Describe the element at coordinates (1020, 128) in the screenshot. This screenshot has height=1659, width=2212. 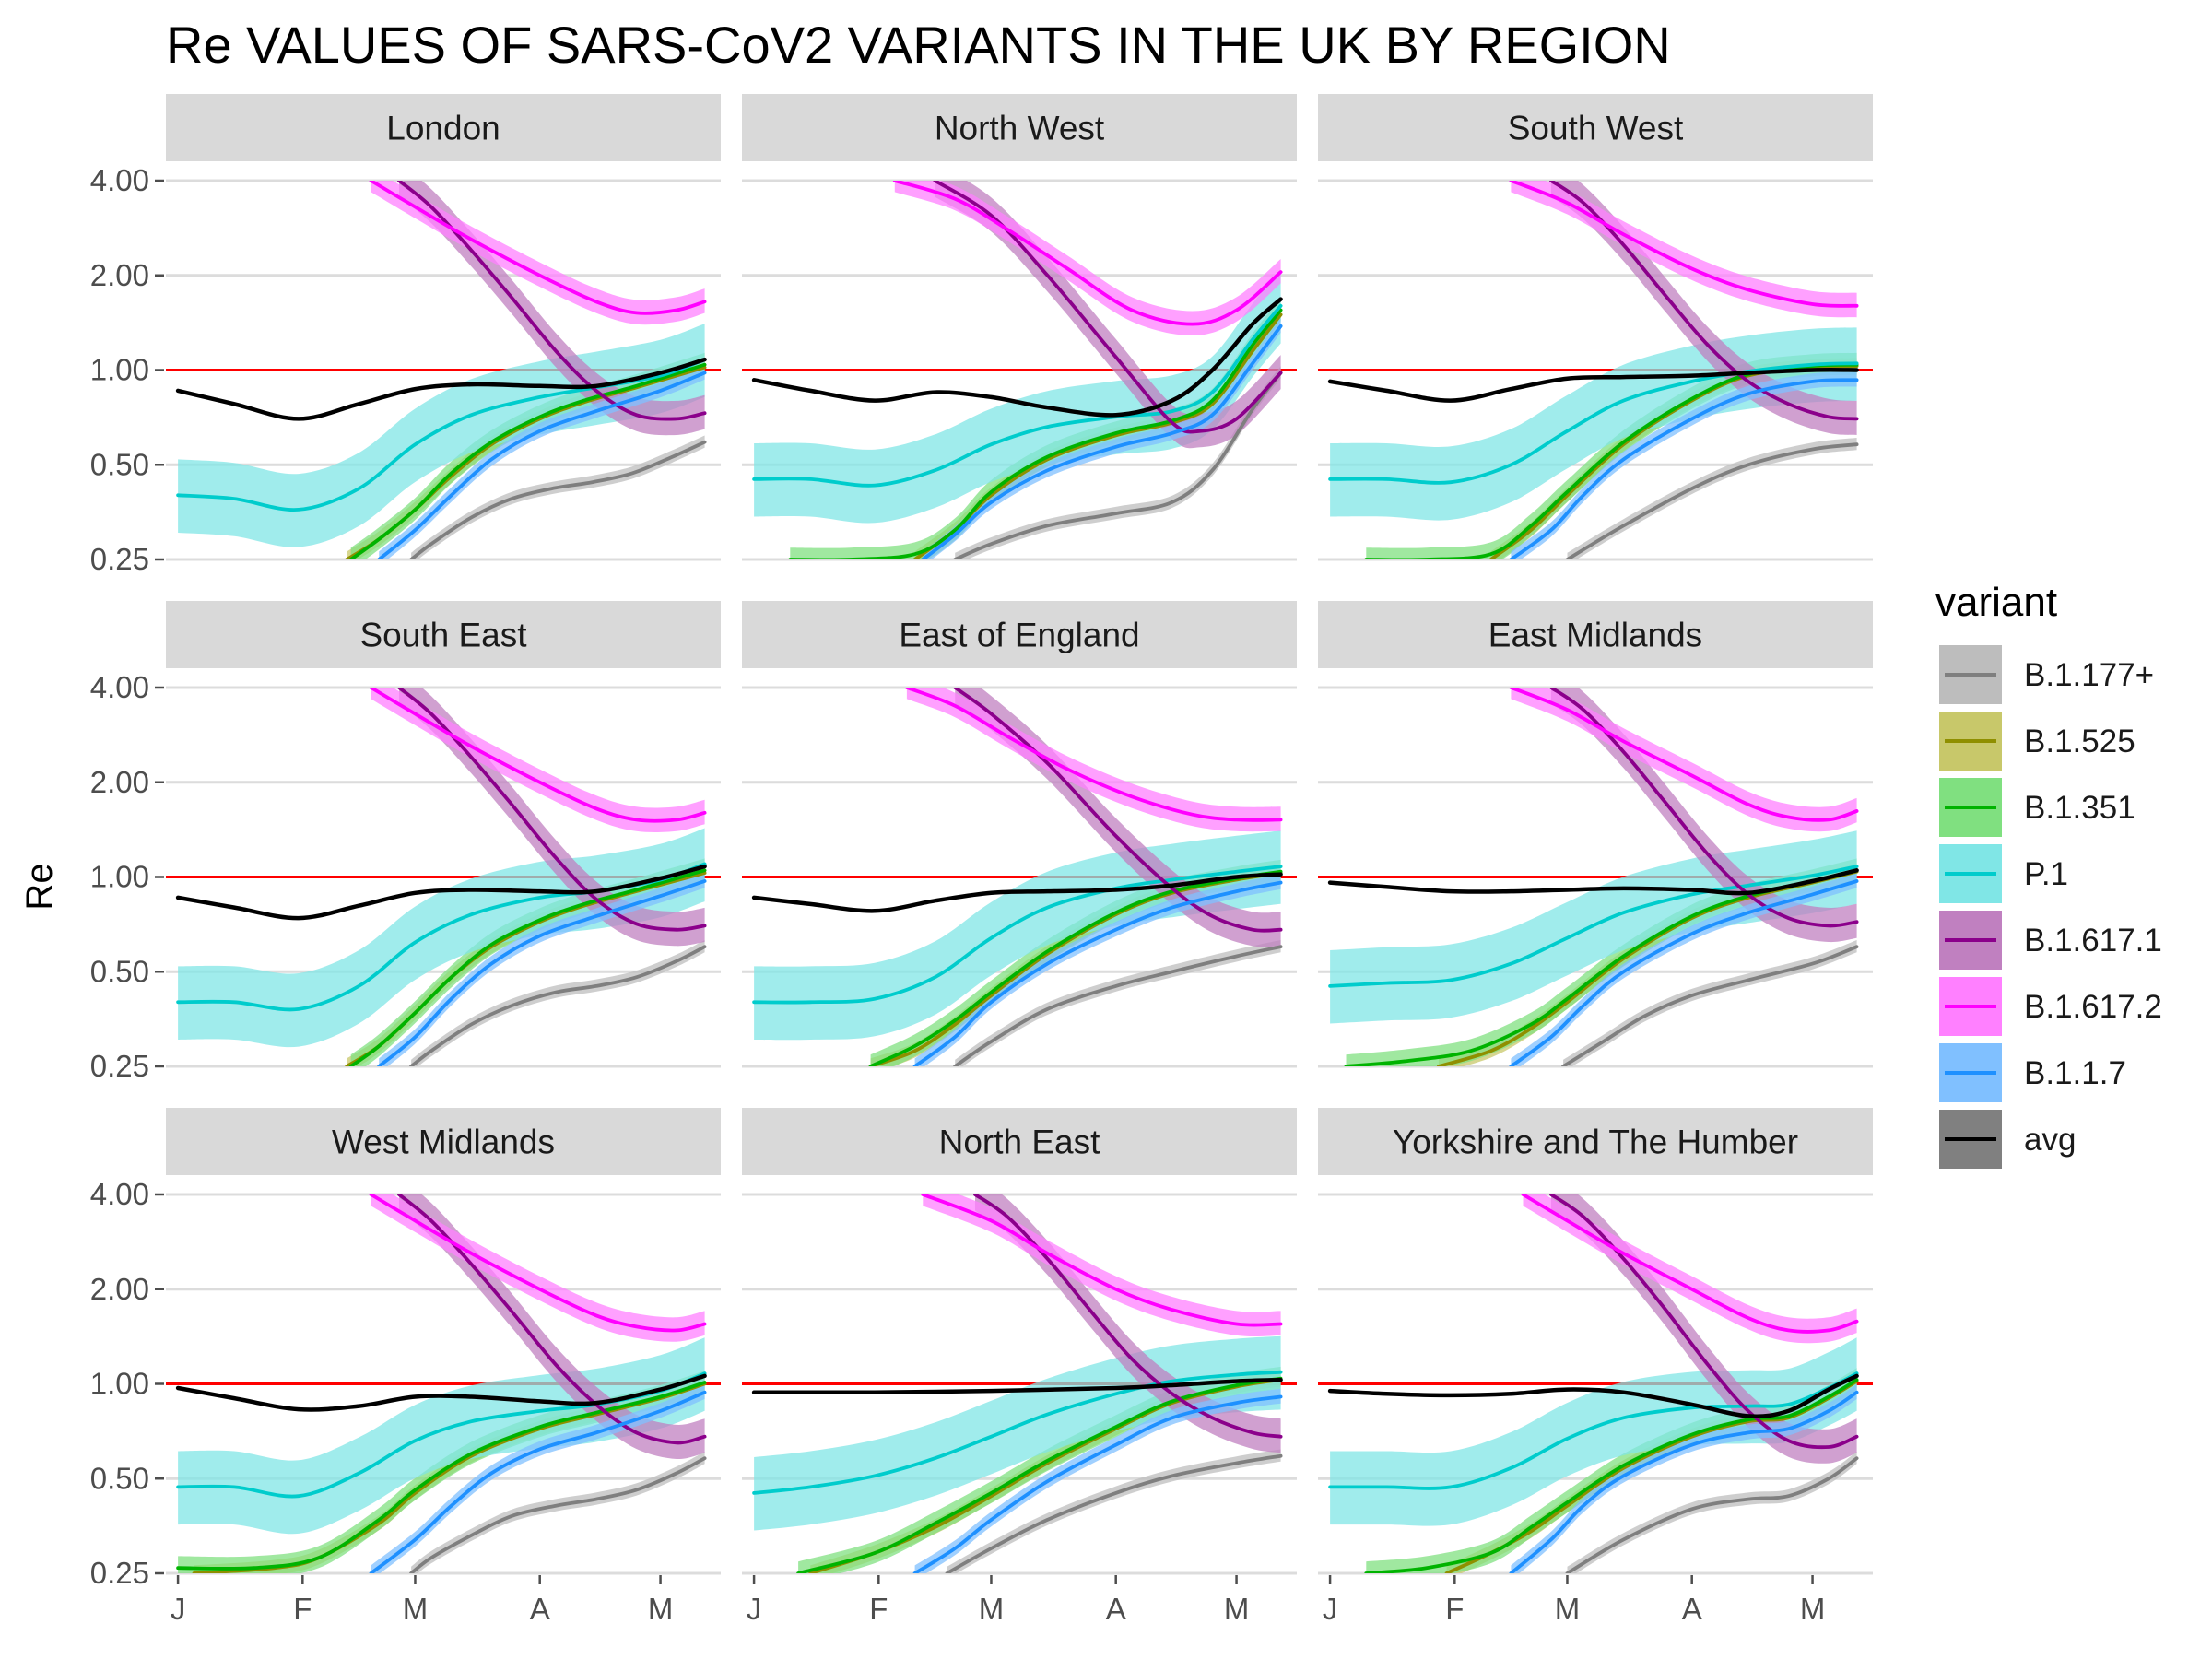
I see `panel-title: North West` at that location.